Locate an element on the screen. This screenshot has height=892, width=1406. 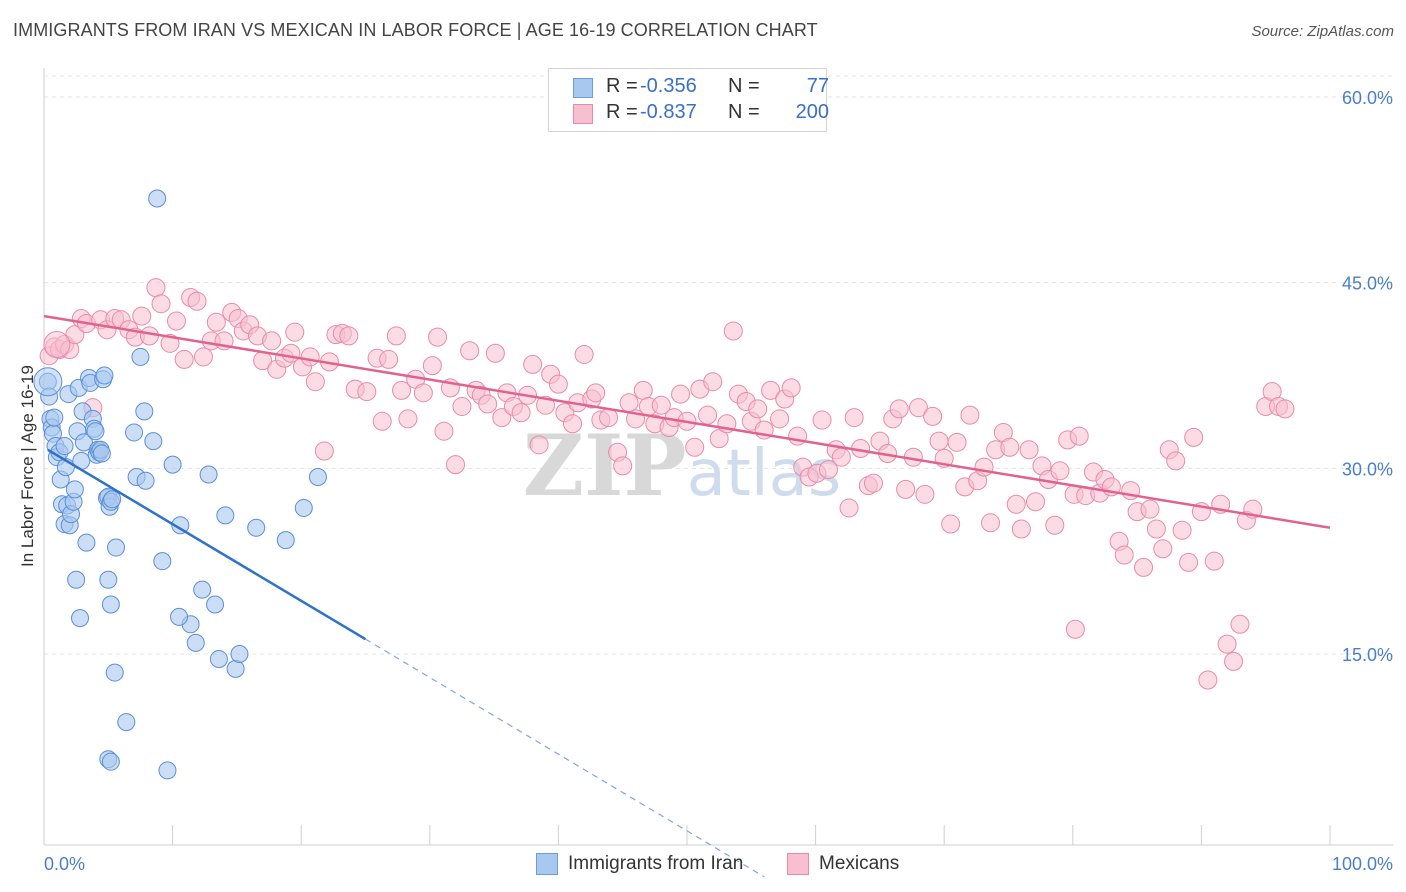
iran-series is located at coordinates (180, 484).